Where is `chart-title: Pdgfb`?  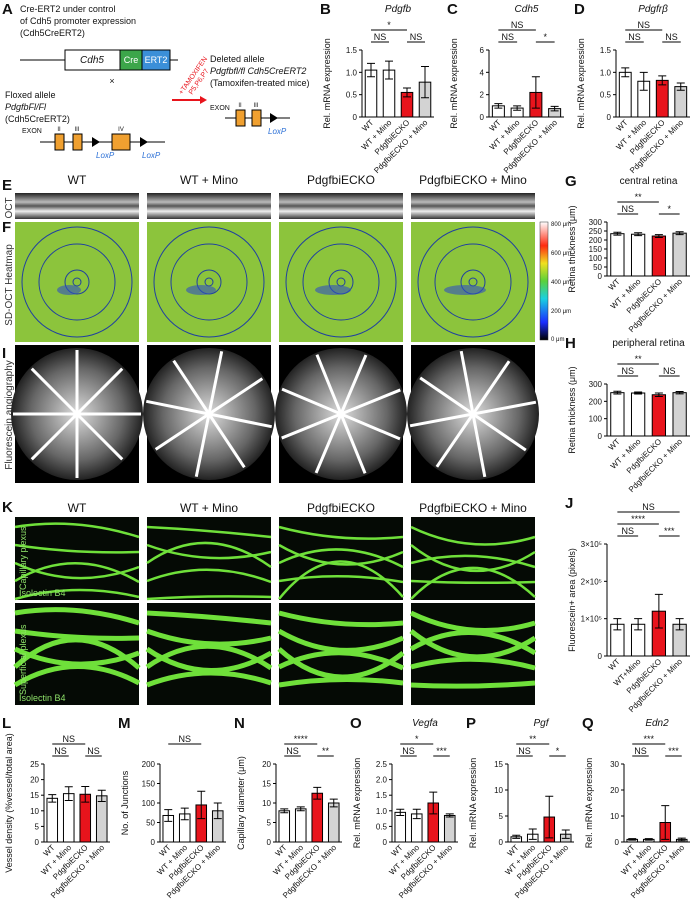 chart-title: Pdgfb is located at coordinates (398, 9).